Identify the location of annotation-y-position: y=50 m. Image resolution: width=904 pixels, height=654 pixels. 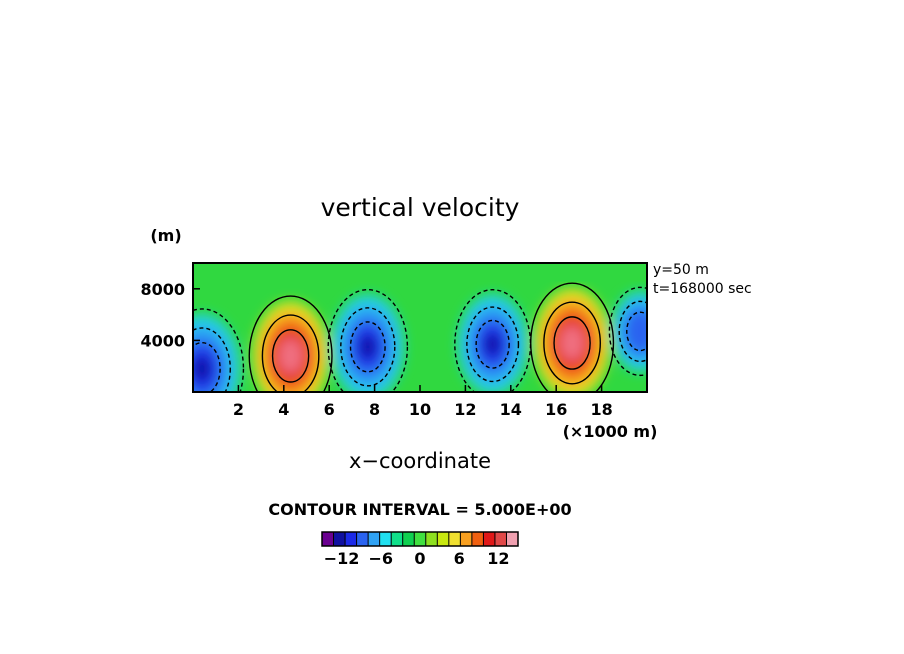
(681, 270).